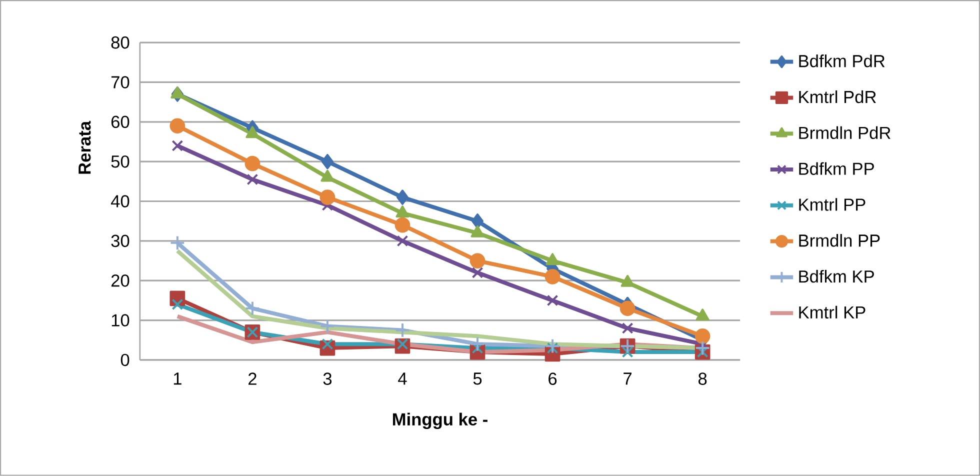  Describe the element at coordinates (402, 378) in the screenshot. I see `x-tick-label: 4` at that location.